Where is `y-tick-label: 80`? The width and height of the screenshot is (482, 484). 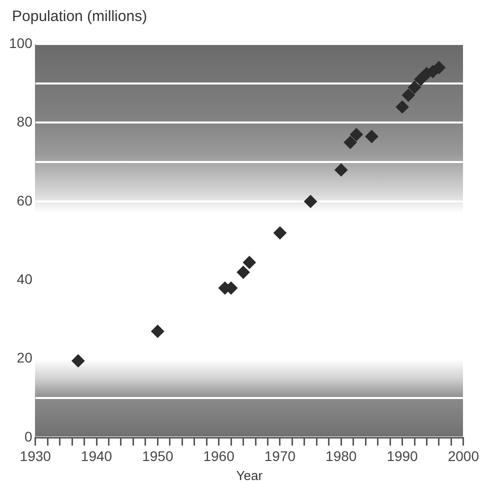
y-tick-label: 80 is located at coordinates (24, 122).